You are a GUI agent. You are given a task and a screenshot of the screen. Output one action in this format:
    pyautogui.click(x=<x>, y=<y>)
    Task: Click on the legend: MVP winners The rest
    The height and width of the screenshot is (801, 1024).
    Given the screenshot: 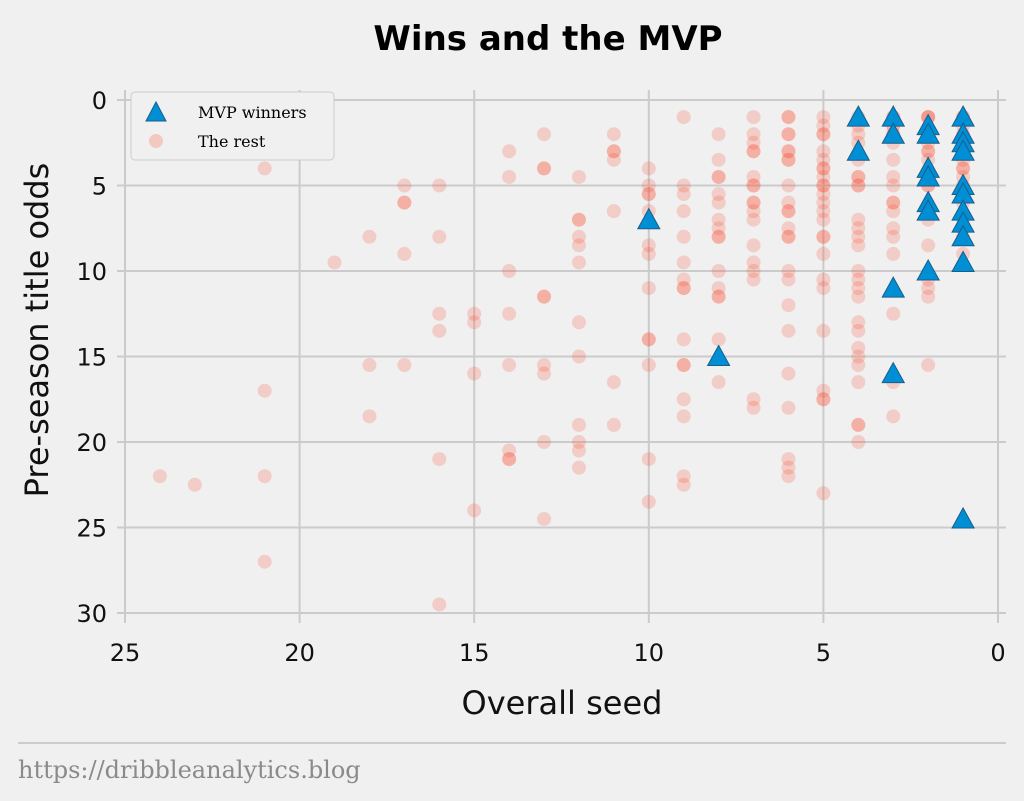 What is the action you would take?
    pyautogui.click(x=232, y=126)
    